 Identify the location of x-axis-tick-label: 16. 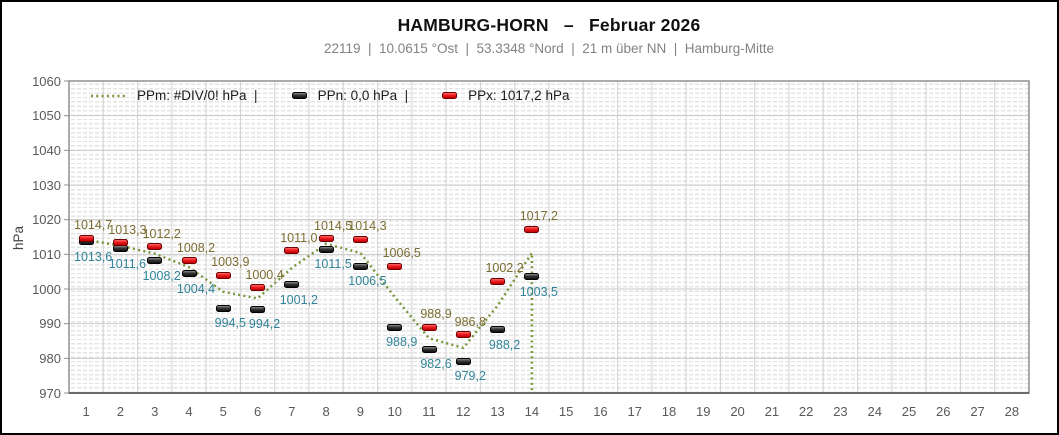
(600, 411).